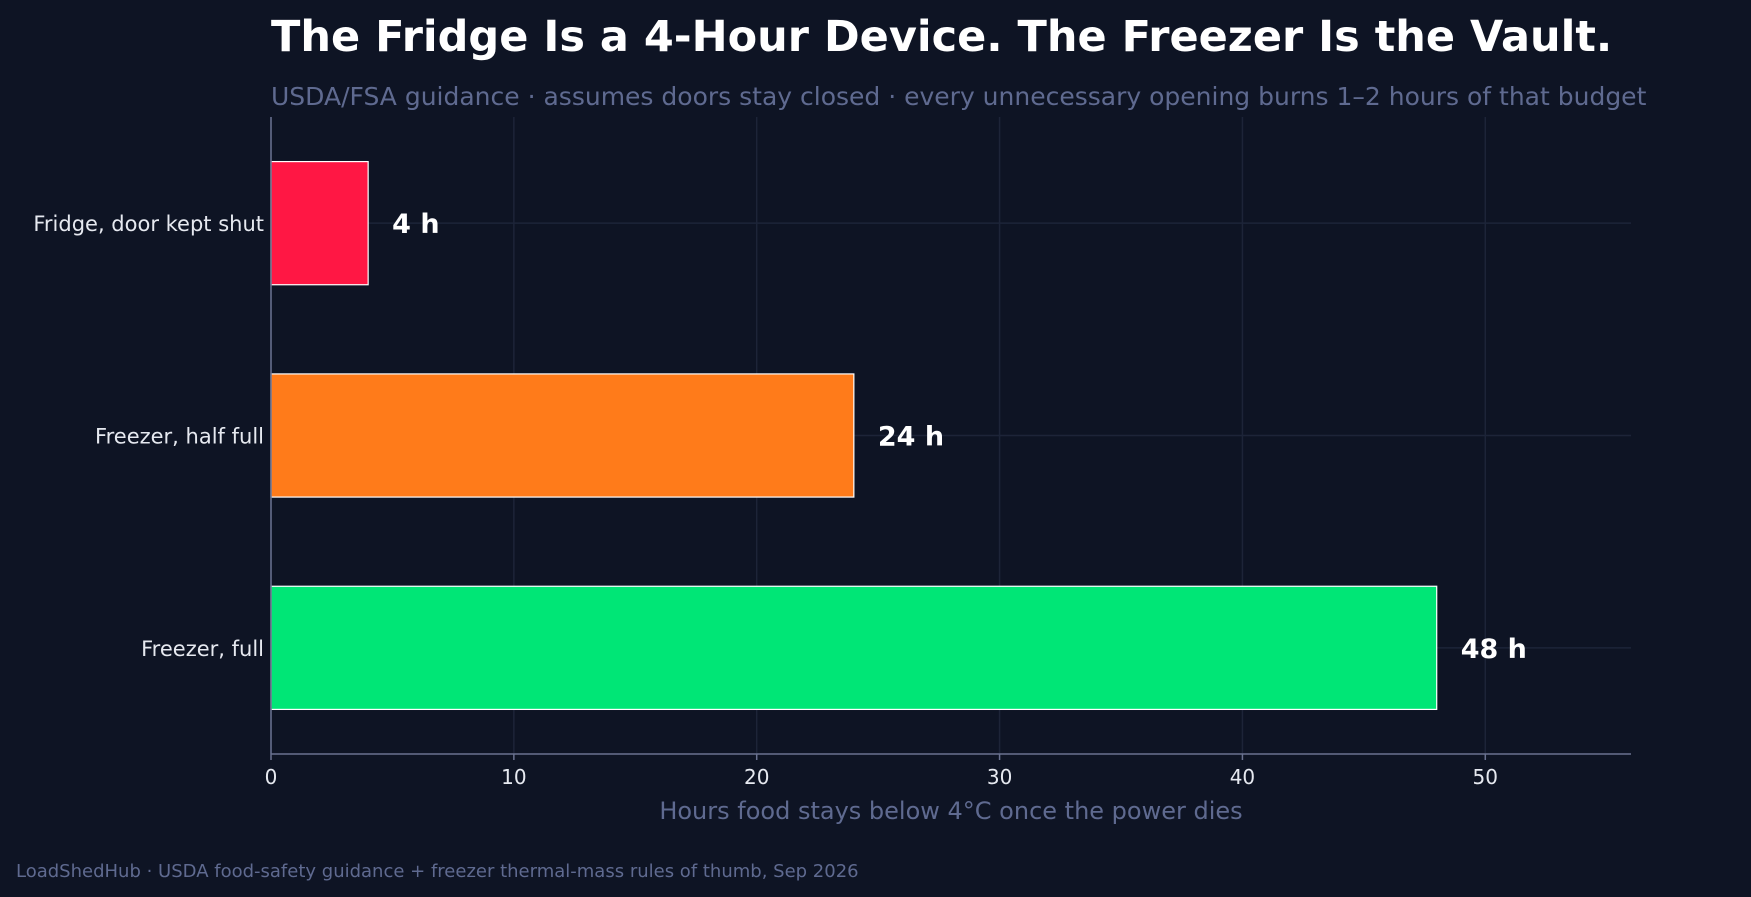 The height and width of the screenshot is (897, 1751). Describe the element at coordinates (202, 649) in the screenshot. I see `category-label: Freezer, full` at that location.